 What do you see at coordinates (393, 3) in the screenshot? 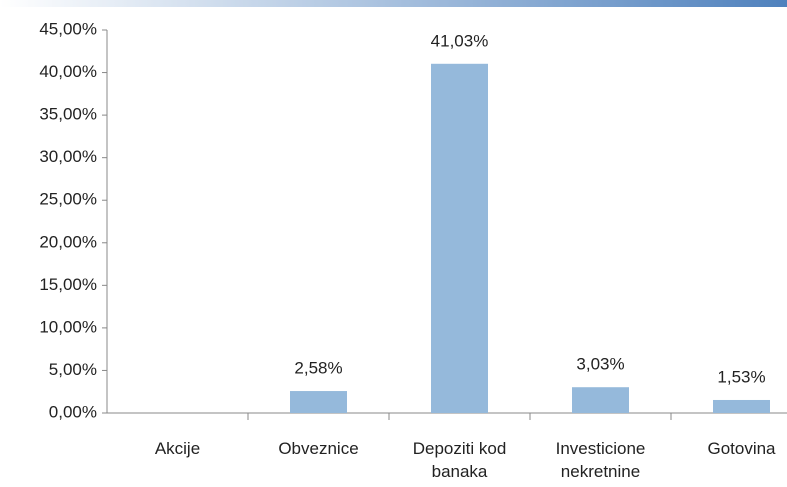
I see `header-band` at bounding box center [393, 3].